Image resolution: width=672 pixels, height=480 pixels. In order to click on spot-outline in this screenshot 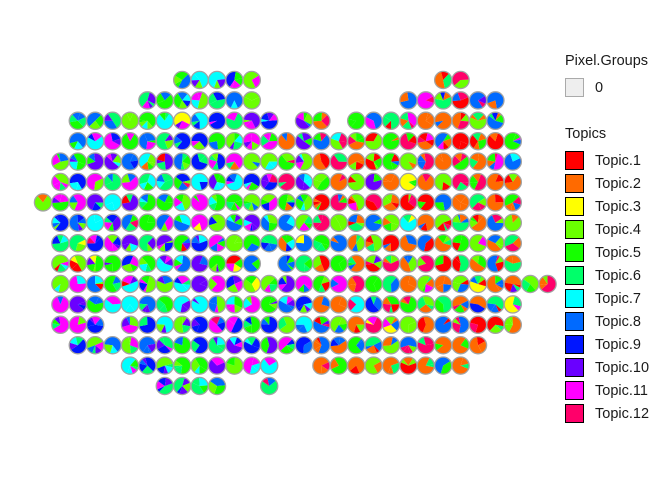, I will do `click(513, 325)`.